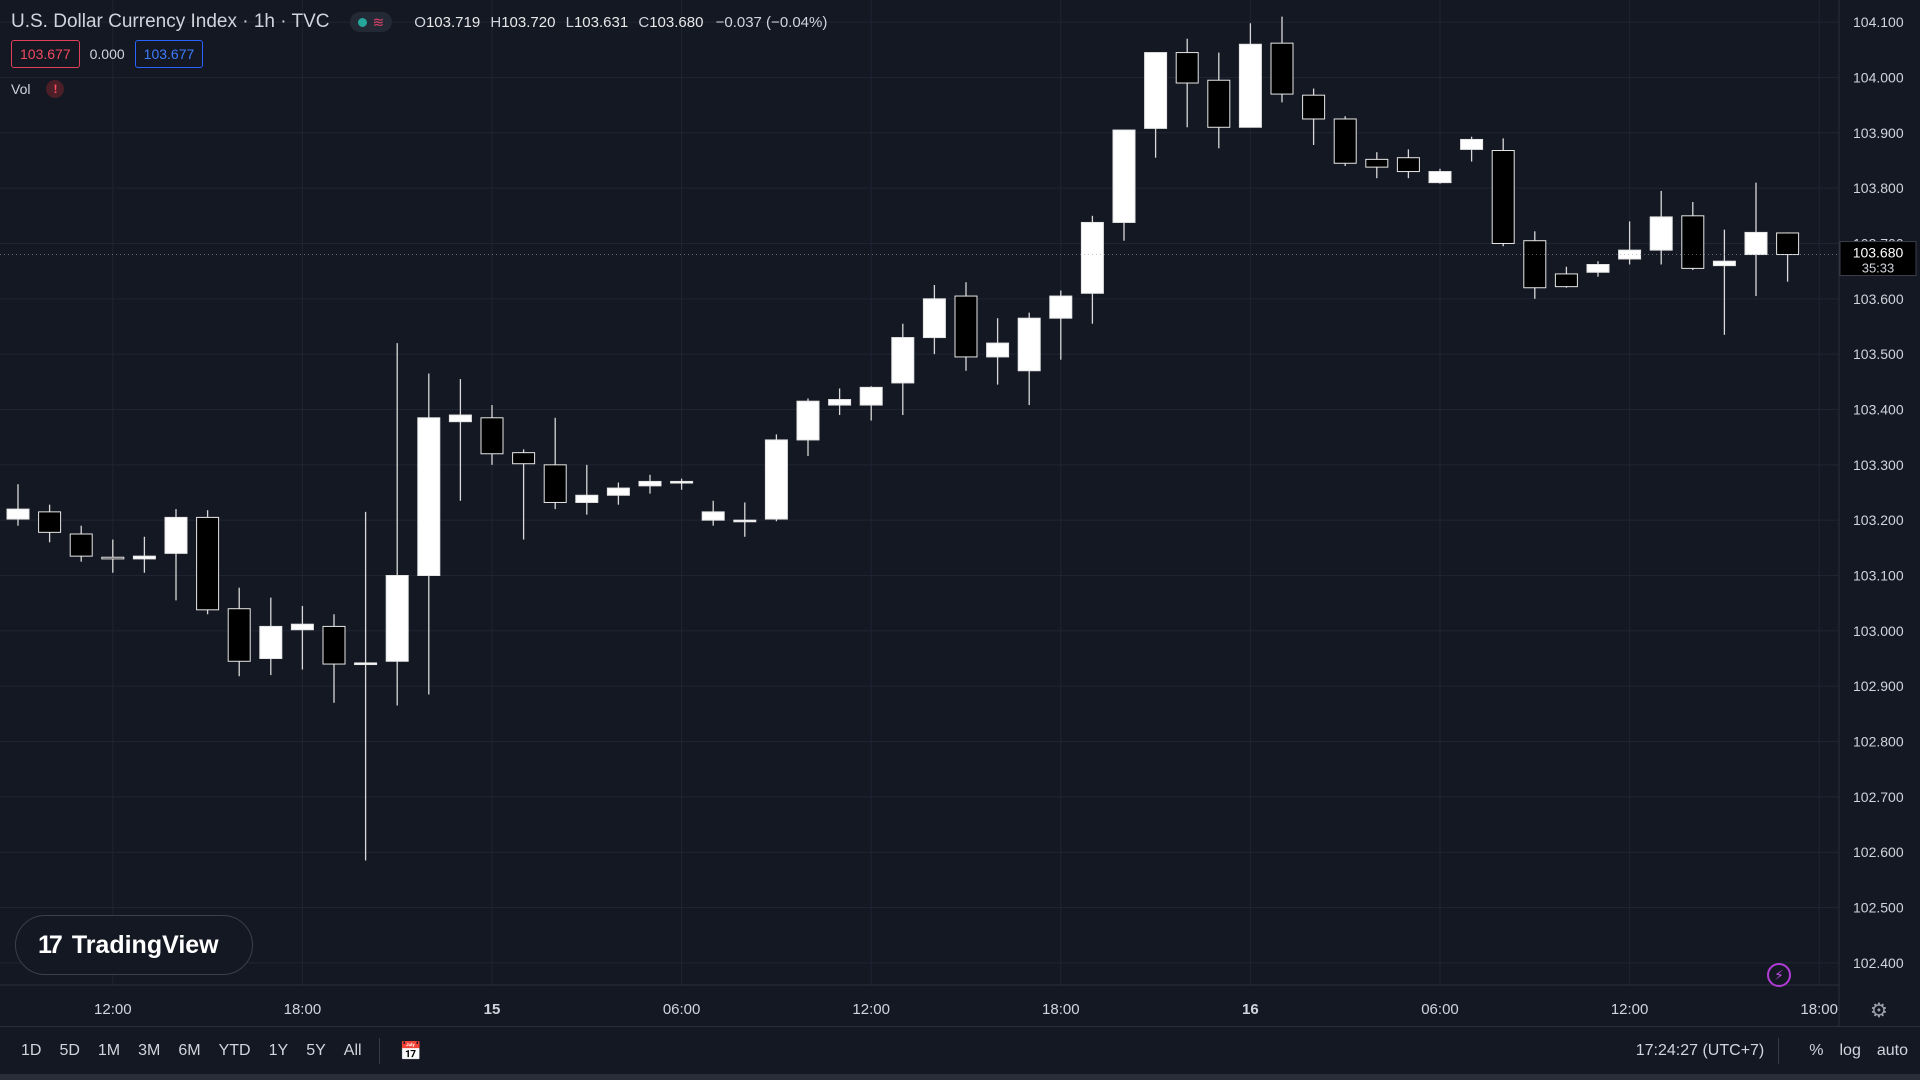 The image size is (1920, 1080). I want to click on price-axis-label: 104.100, so click(1878, 22).